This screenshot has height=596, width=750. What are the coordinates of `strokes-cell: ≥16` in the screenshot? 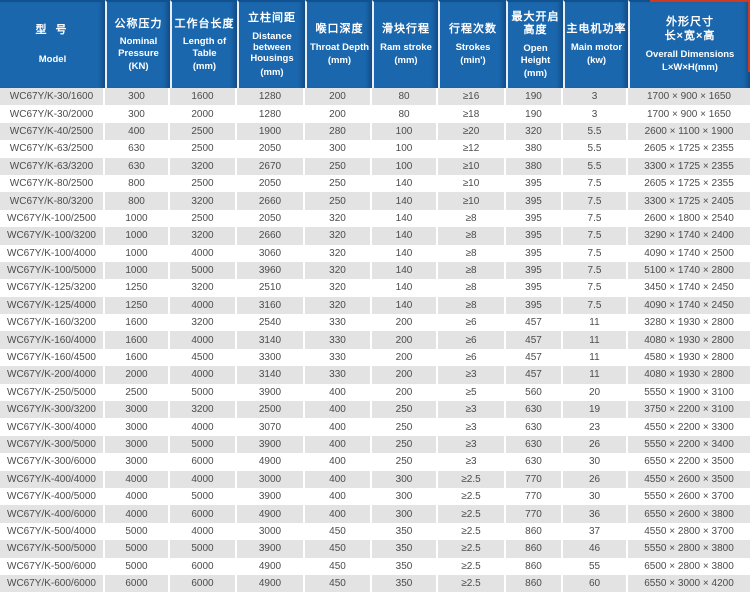 It's located at (472, 97).